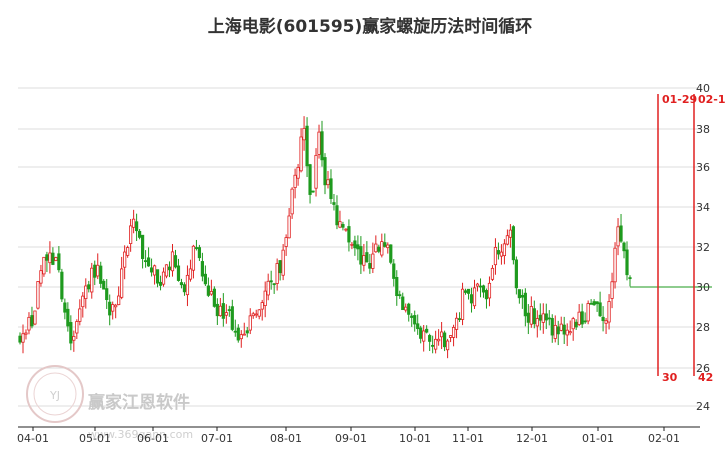 The height and width of the screenshot is (454, 726). Describe the element at coordinates (679, 99) in the screenshot. I see `cycle-date-label: 01-29` at that location.